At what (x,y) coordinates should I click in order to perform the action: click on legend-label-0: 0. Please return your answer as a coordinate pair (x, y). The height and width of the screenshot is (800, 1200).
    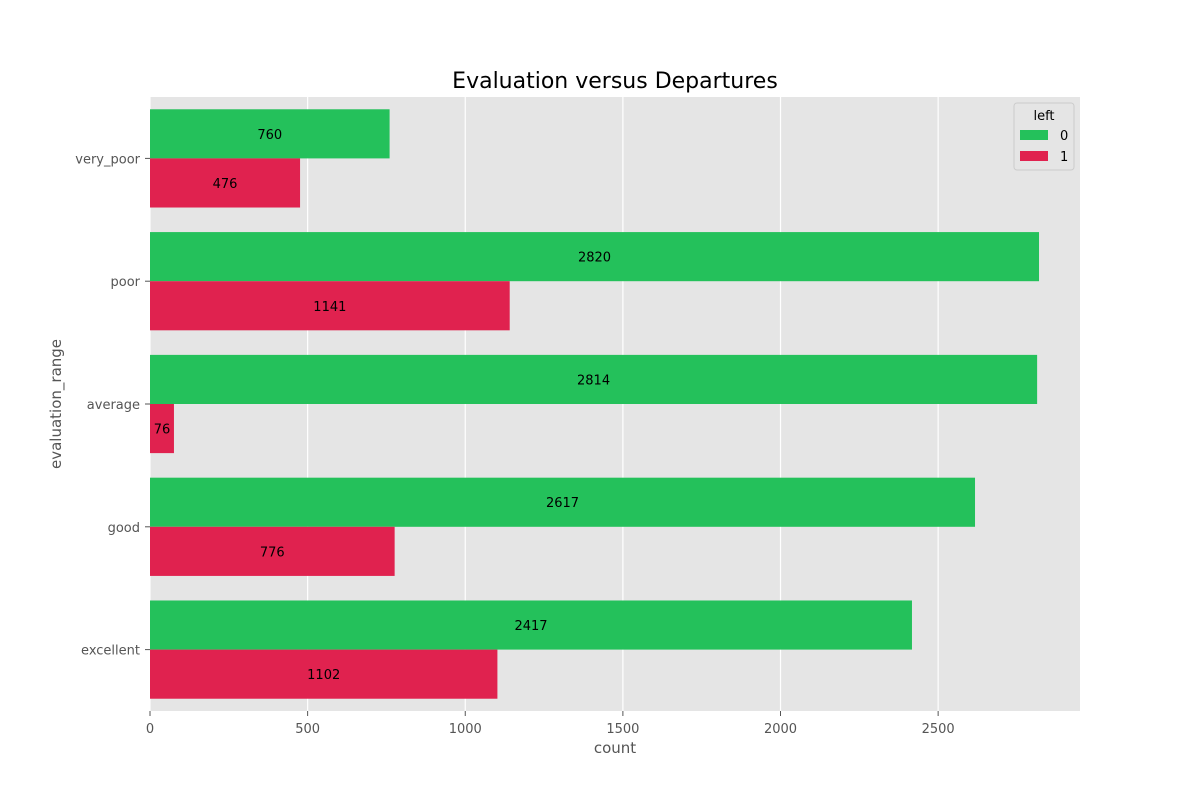
    Looking at the image, I should click on (1064, 136).